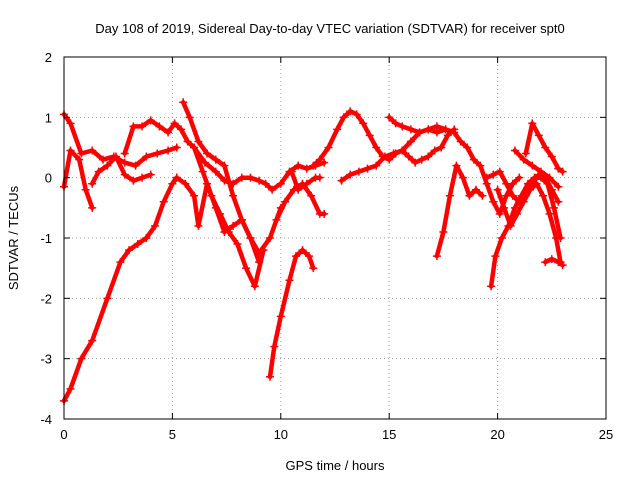 Image resolution: width=640 pixels, height=480 pixels. I want to click on x-axis-label: GPS time / hours, so click(335, 465).